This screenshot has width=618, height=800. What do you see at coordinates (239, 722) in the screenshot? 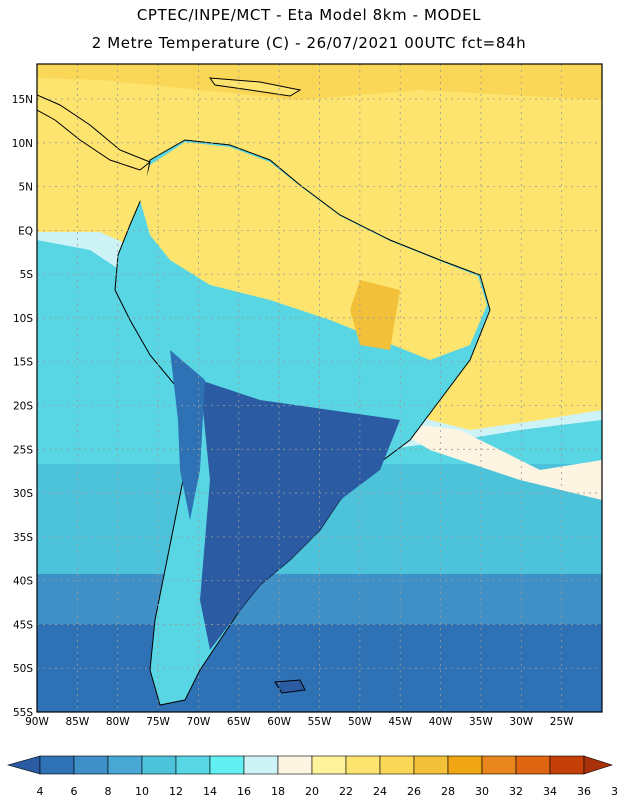
I see `lon-label: 65W` at bounding box center [239, 722].